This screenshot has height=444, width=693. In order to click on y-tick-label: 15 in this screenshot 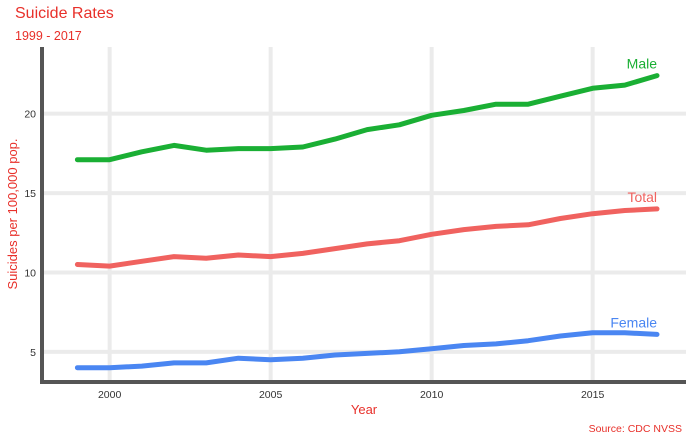, I will do `click(30, 194)`.